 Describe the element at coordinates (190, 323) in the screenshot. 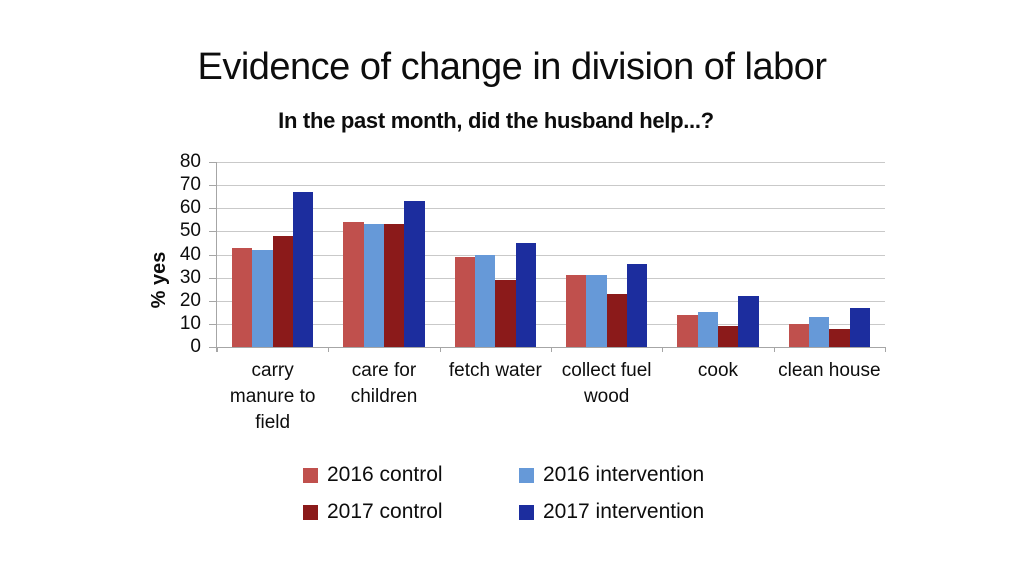

I see `y-tick-label: 10` at that location.